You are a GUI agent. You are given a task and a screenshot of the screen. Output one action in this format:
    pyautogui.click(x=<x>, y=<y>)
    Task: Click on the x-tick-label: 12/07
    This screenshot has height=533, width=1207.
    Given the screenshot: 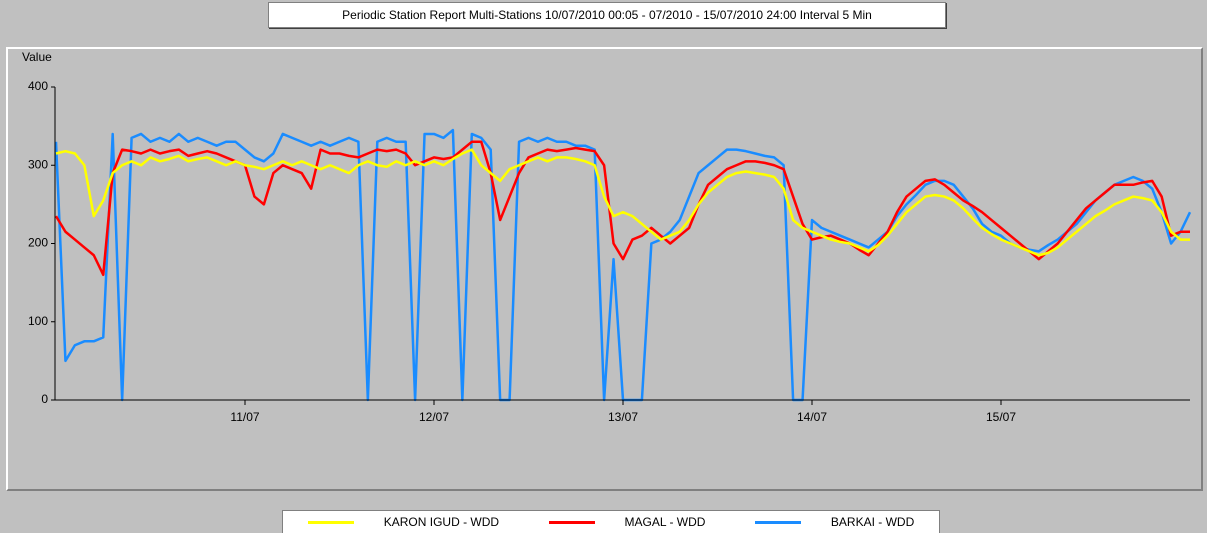 What is the action you would take?
    pyautogui.click(x=434, y=417)
    